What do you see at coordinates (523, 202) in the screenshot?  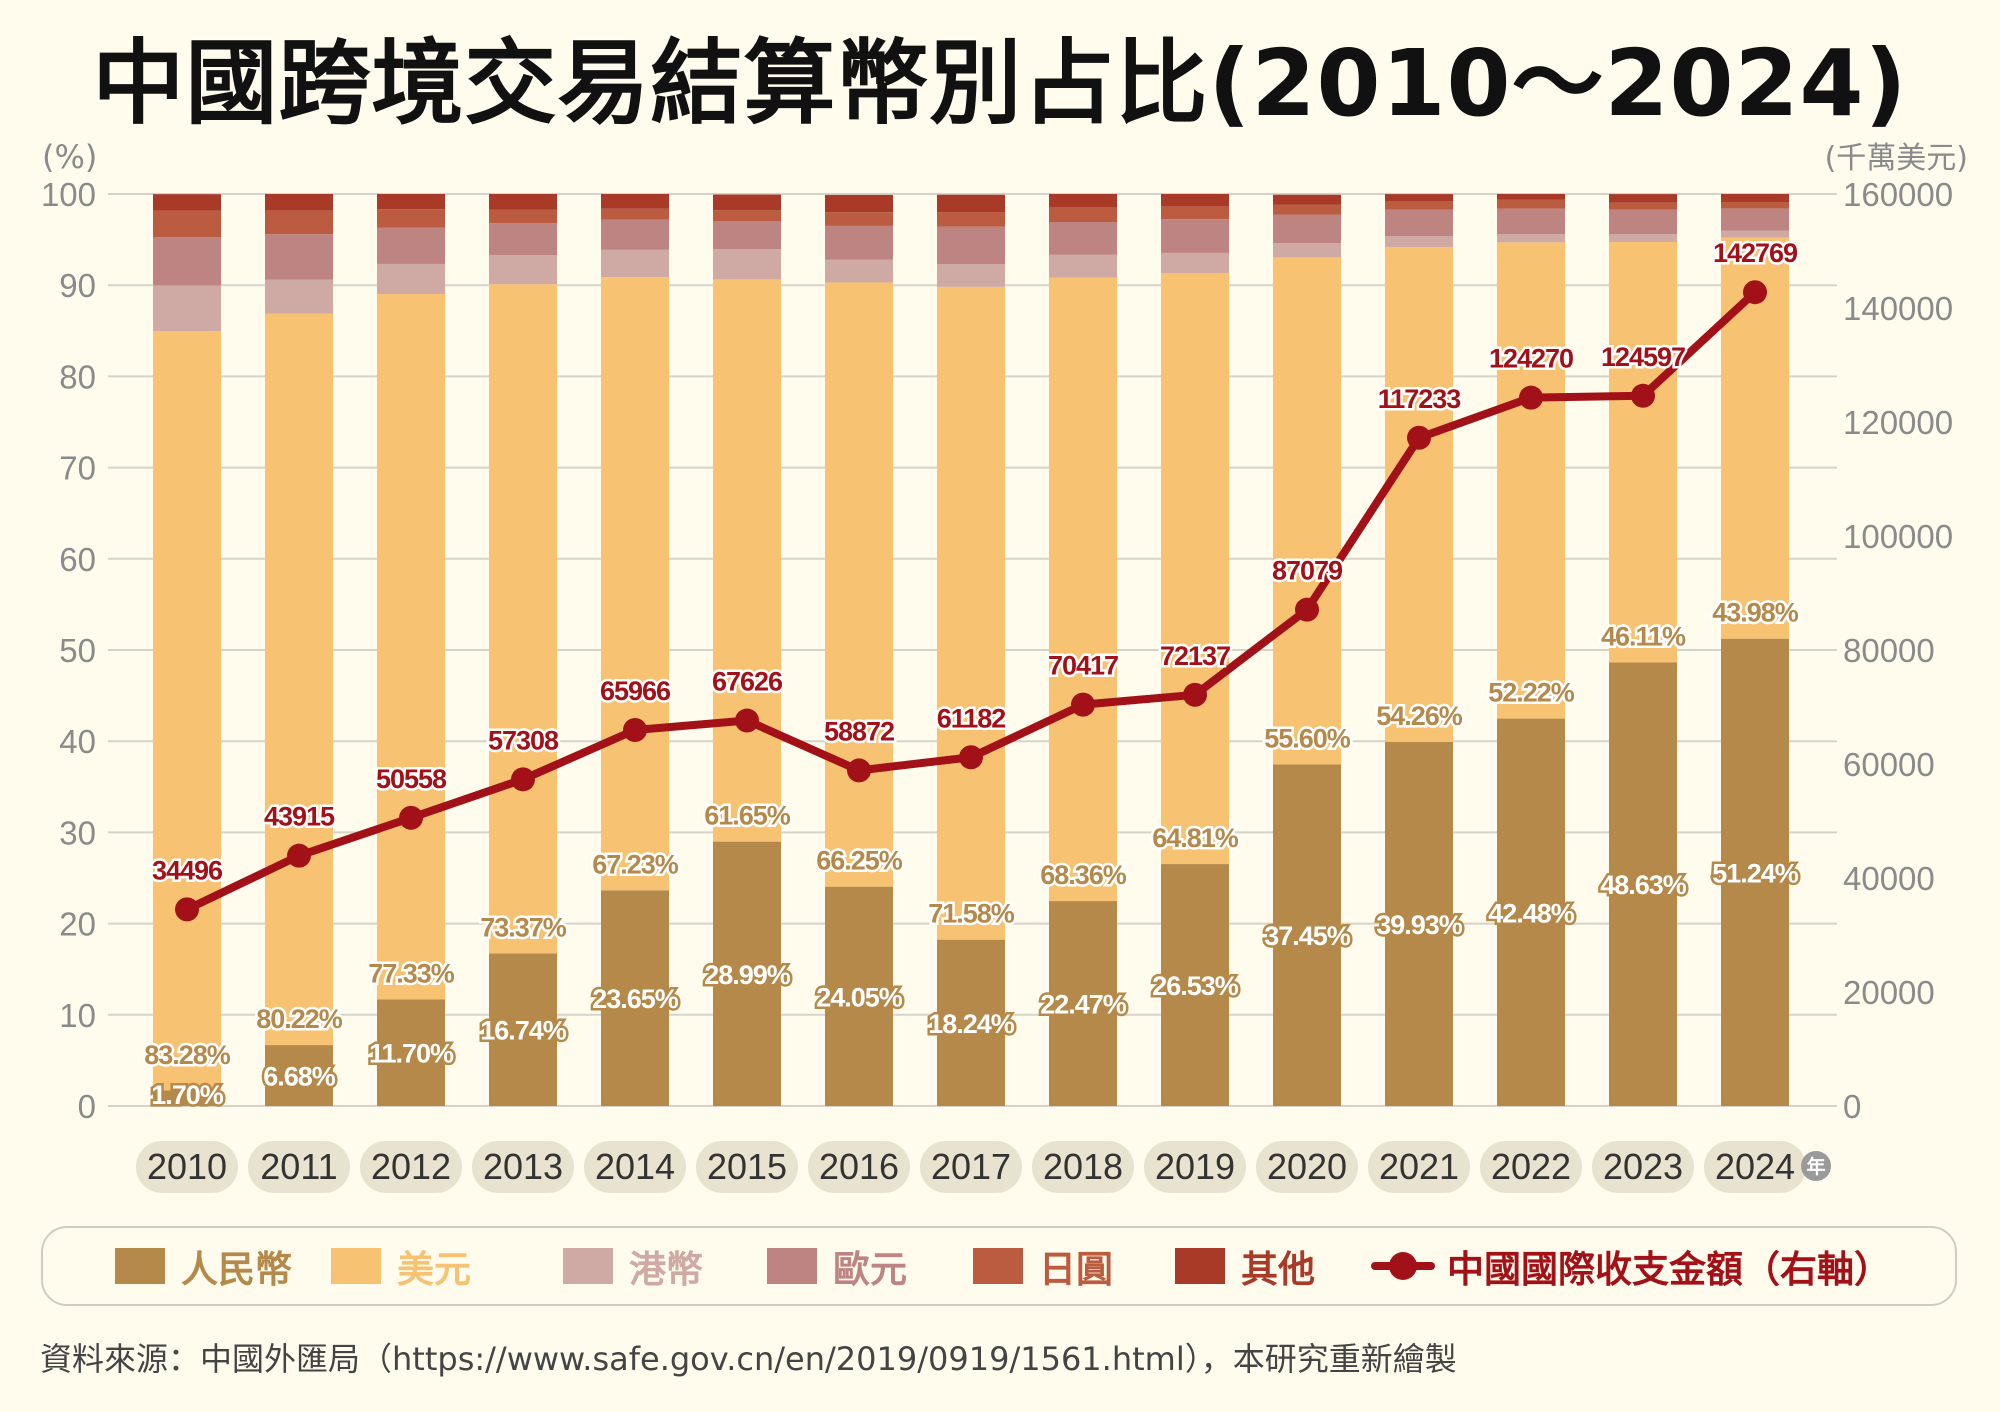 I see `bar-segment-其他-2013` at bounding box center [523, 202].